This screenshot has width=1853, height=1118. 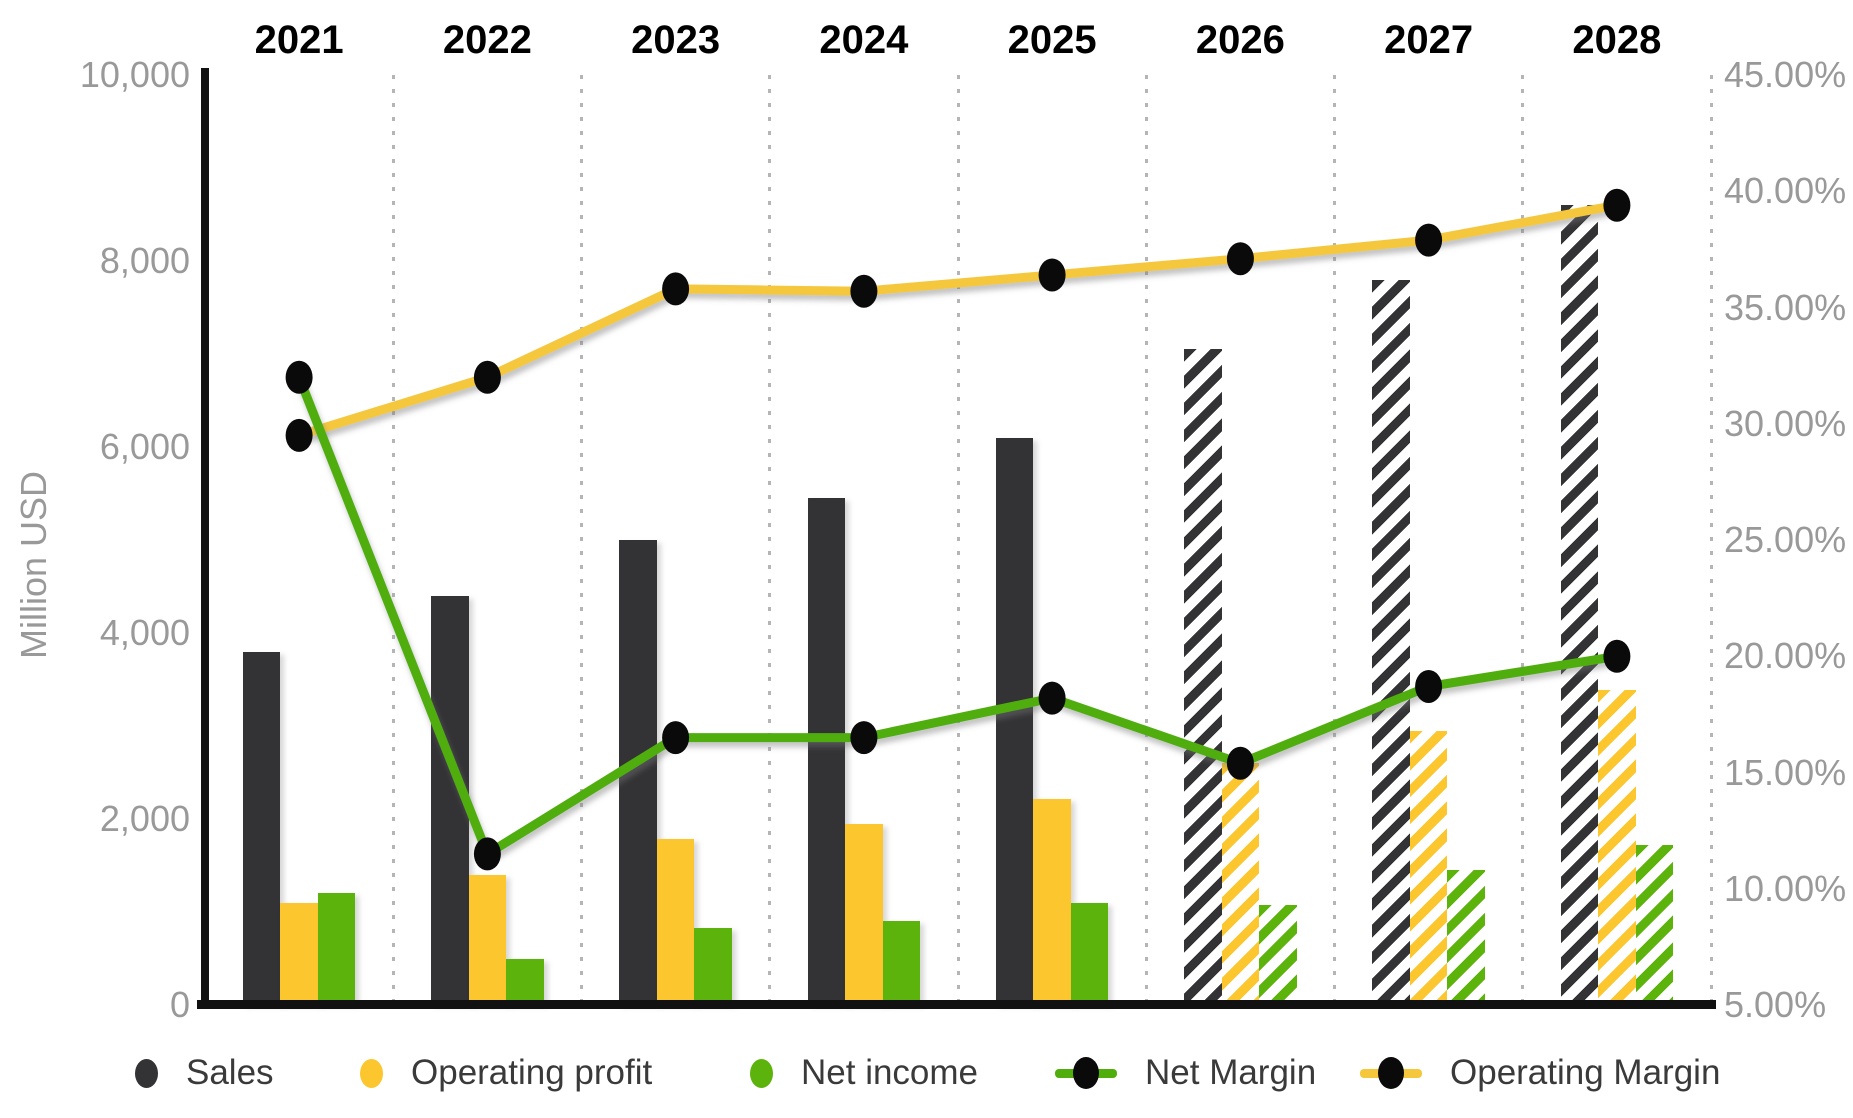 What do you see at coordinates (638, 772) in the screenshot?
I see `bar-sales-2023` at bounding box center [638, 772].